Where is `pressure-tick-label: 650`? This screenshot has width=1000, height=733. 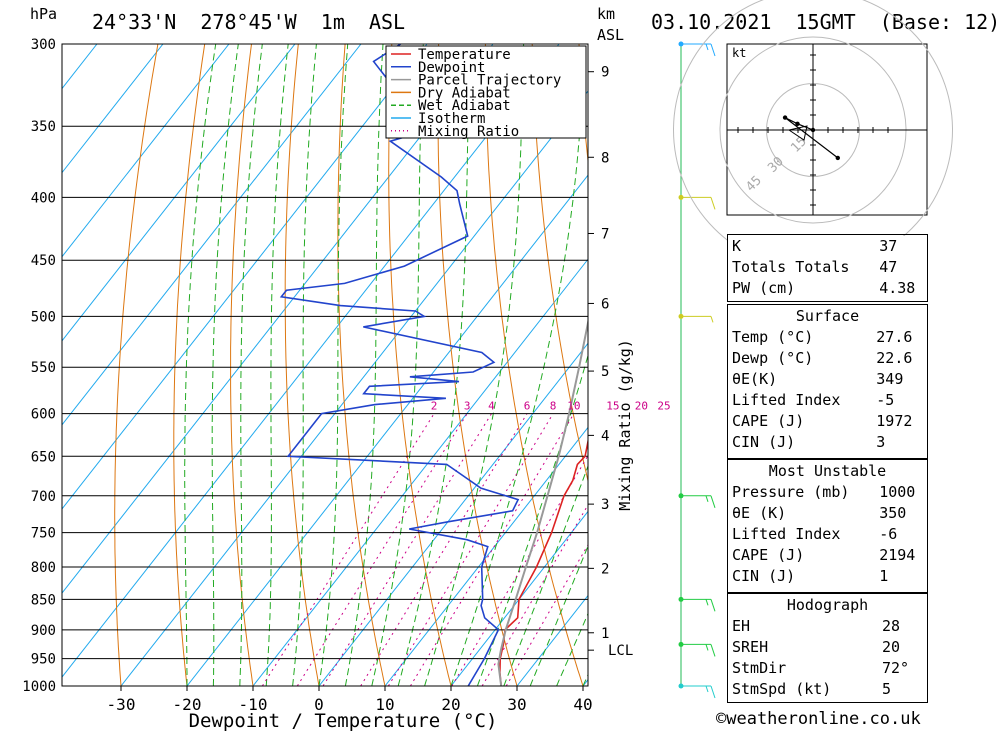
pressure-tick-label: 650 is located at coordinates (43, 457).